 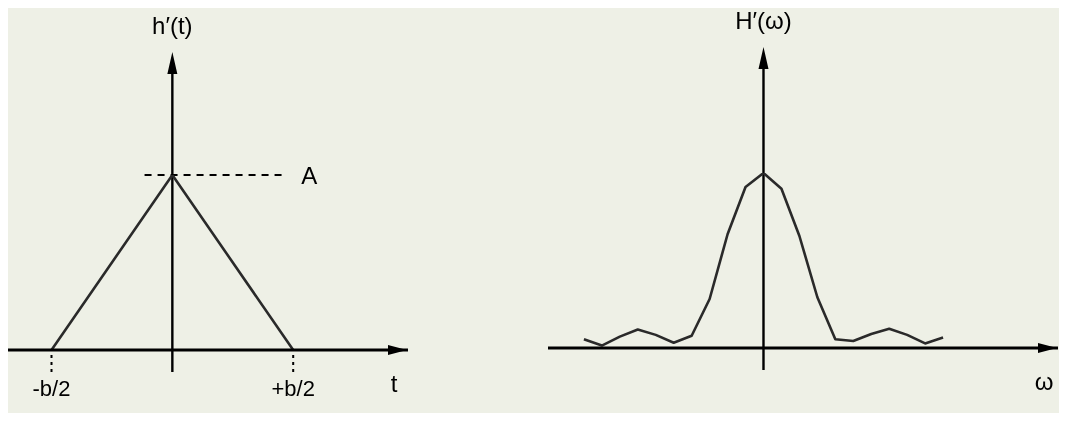 I want to click on y-axis-title: H′(ω), so click(x=763, y=20).